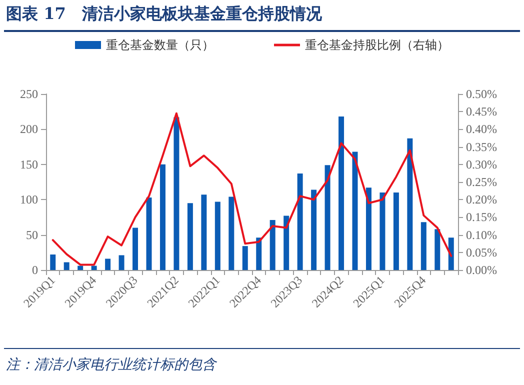 The height and width of the screenshot is (385, 524). What do you see at coordinates (481, 129) in the screenshot?
I see `y2-tick-label: 0.40%` at bounding box center [481, 129].